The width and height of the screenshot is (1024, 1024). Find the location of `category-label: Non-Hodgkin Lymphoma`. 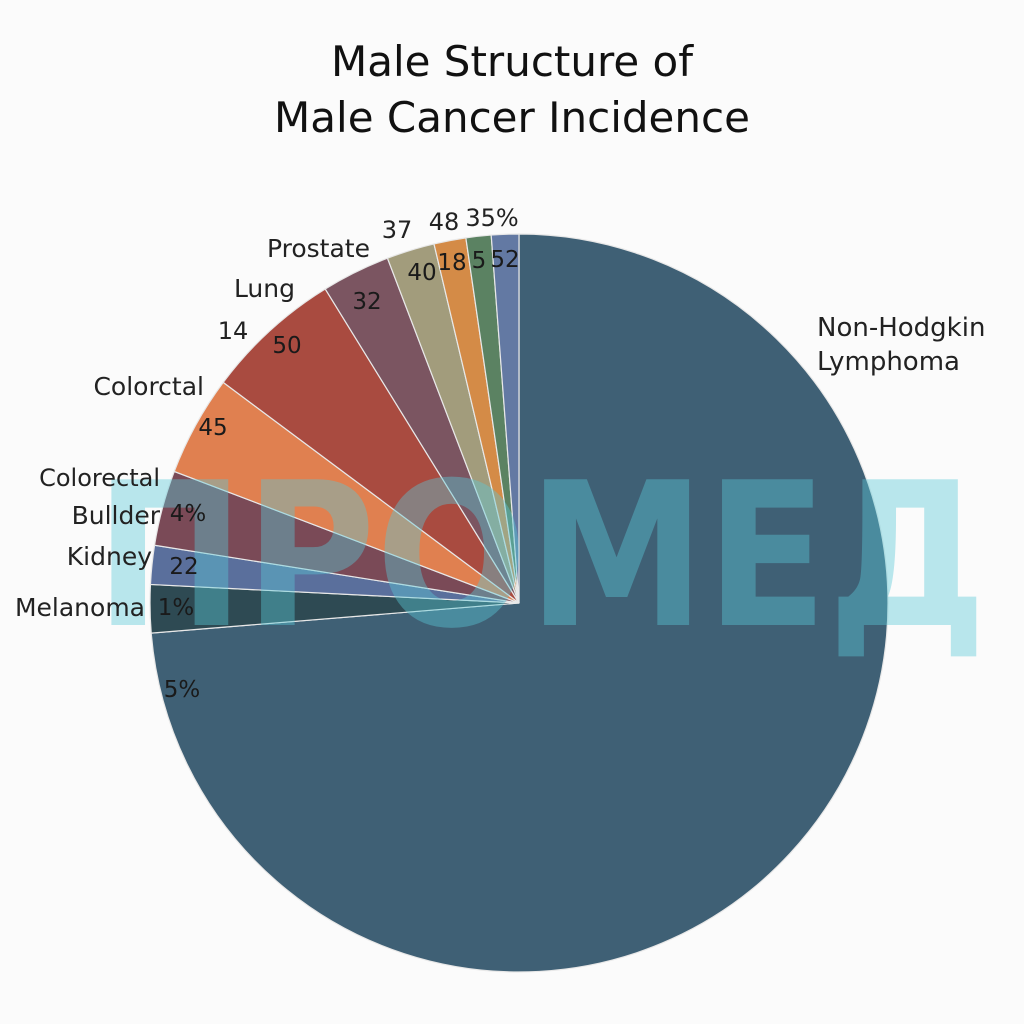

category-label: Non-Hodgkin Lymphoma is located at coordinates (901, 345).